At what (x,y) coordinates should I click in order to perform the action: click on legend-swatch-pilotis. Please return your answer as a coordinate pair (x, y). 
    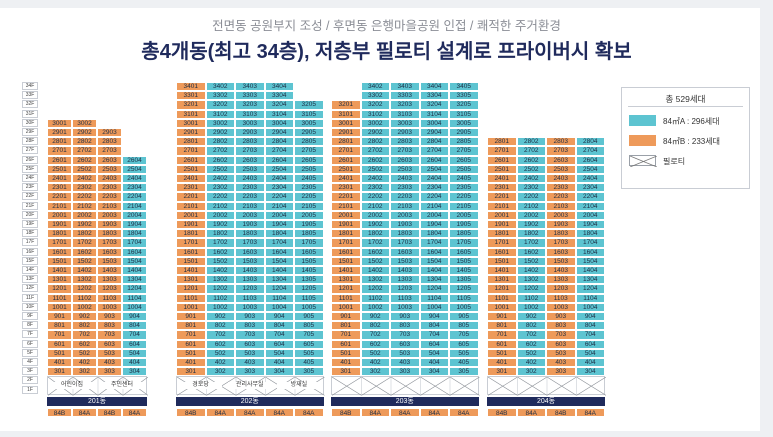
    Looking at the image, I should click on (643, 161).